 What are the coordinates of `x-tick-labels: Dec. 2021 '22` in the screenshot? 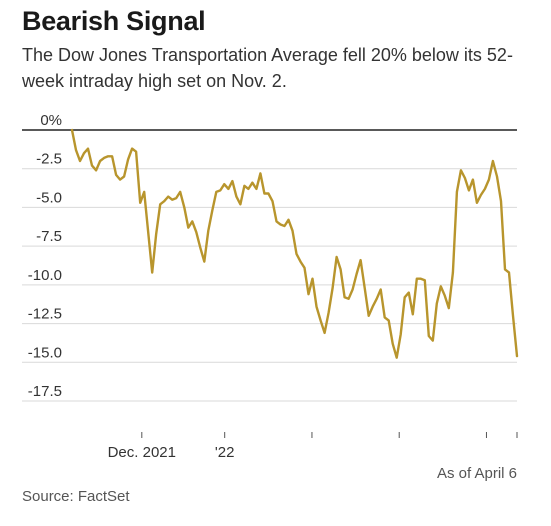 It's located at (171, 452).